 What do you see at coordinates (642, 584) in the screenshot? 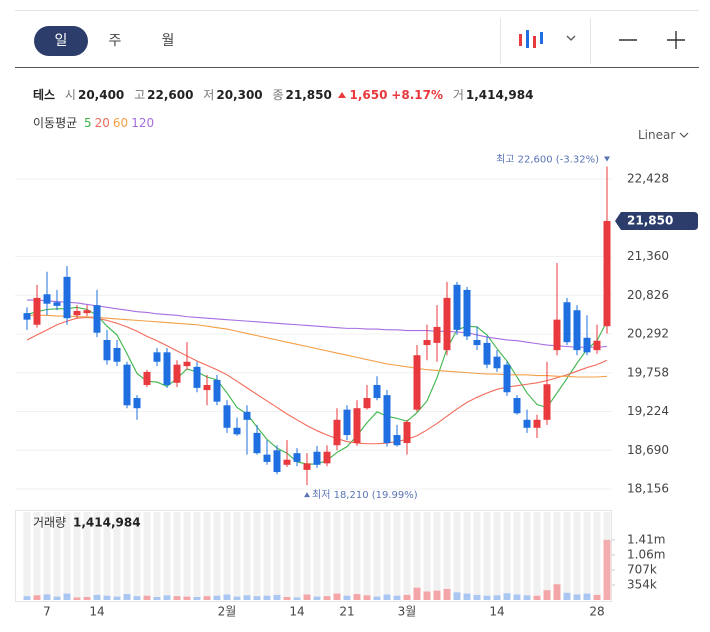
I see `y2-tick-label: 354k` at bounding box center [642, 584].